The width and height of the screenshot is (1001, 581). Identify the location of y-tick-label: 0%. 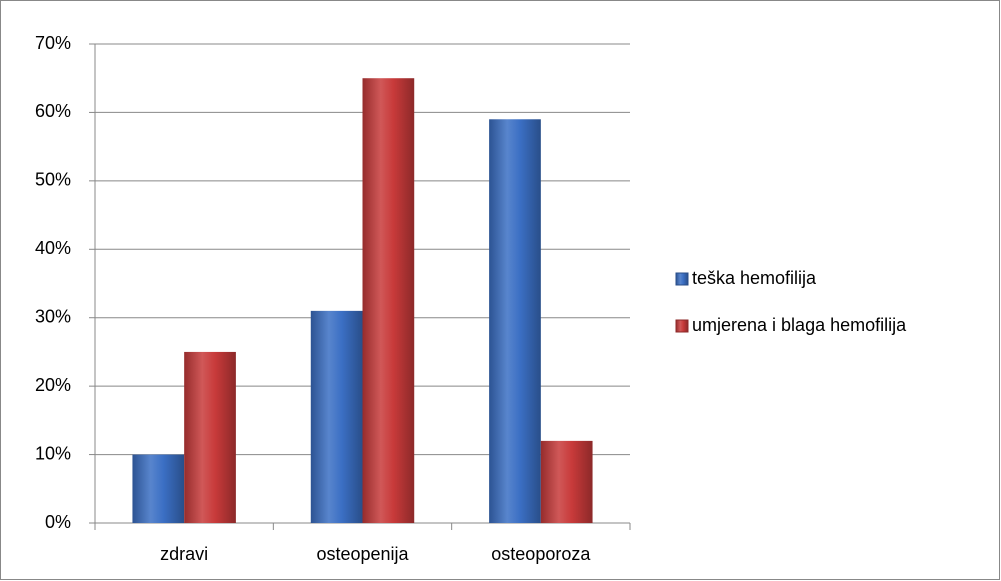
(58, 522).